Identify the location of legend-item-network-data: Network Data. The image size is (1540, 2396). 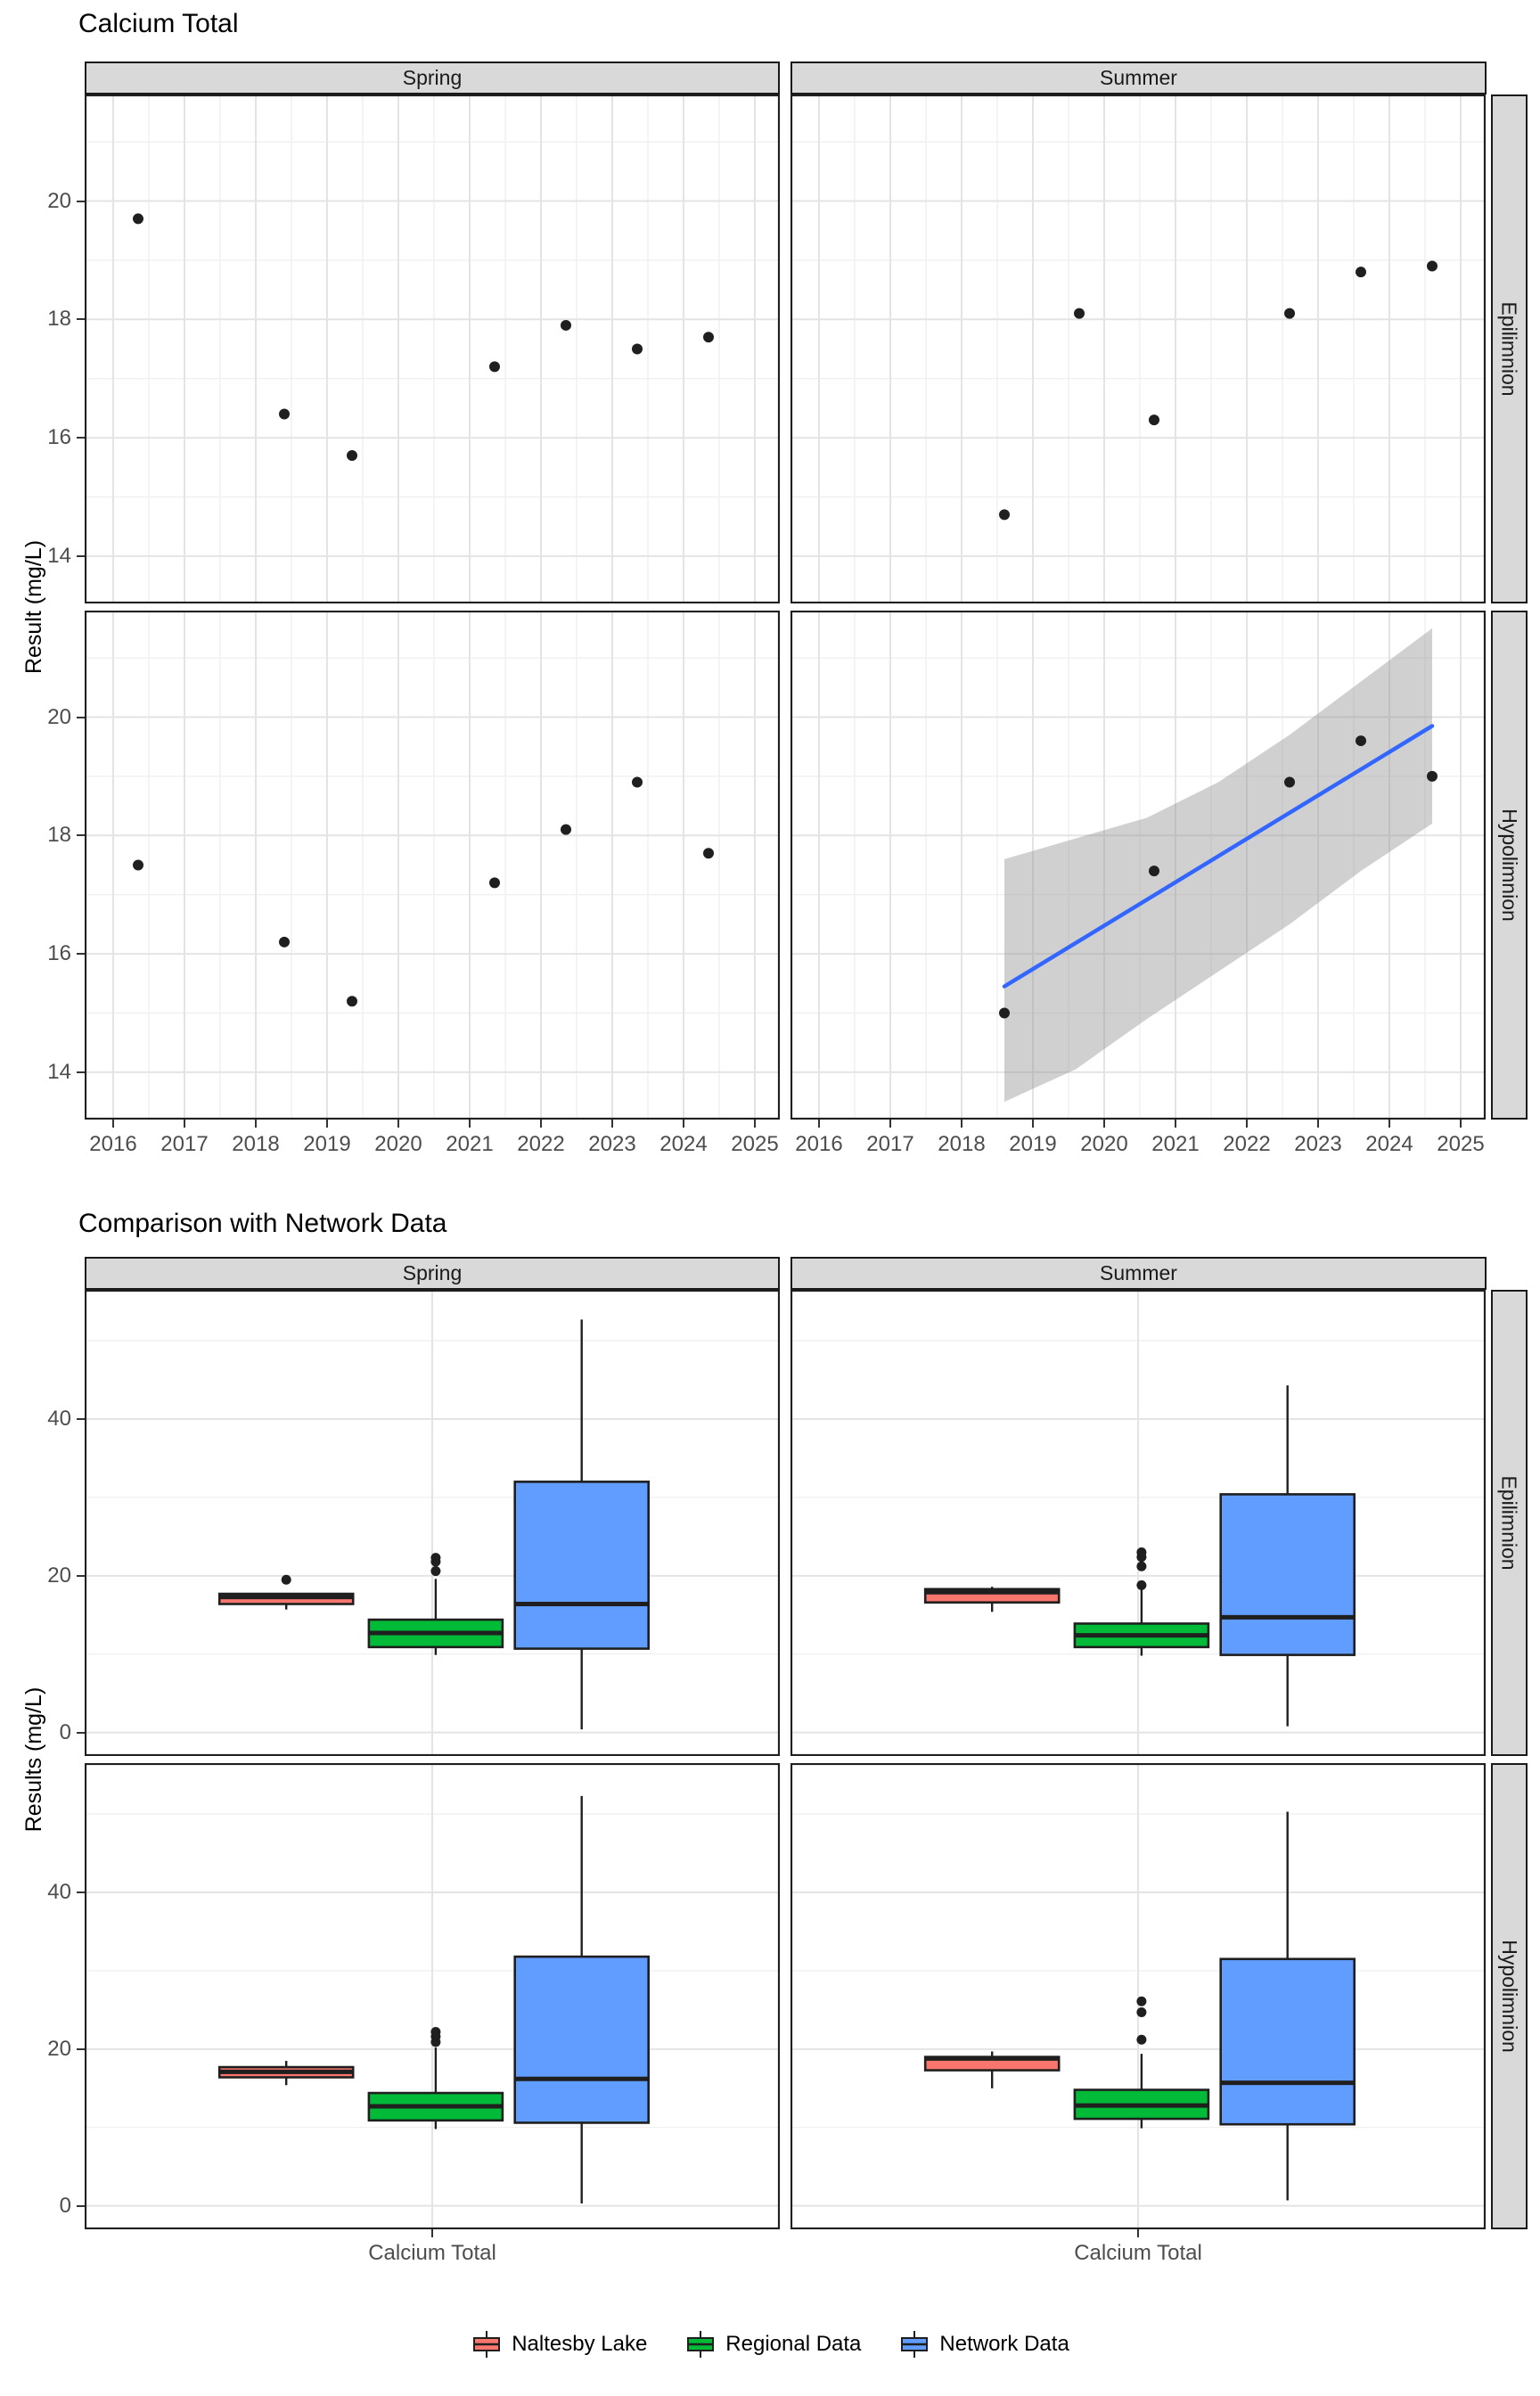
(983, 2344).